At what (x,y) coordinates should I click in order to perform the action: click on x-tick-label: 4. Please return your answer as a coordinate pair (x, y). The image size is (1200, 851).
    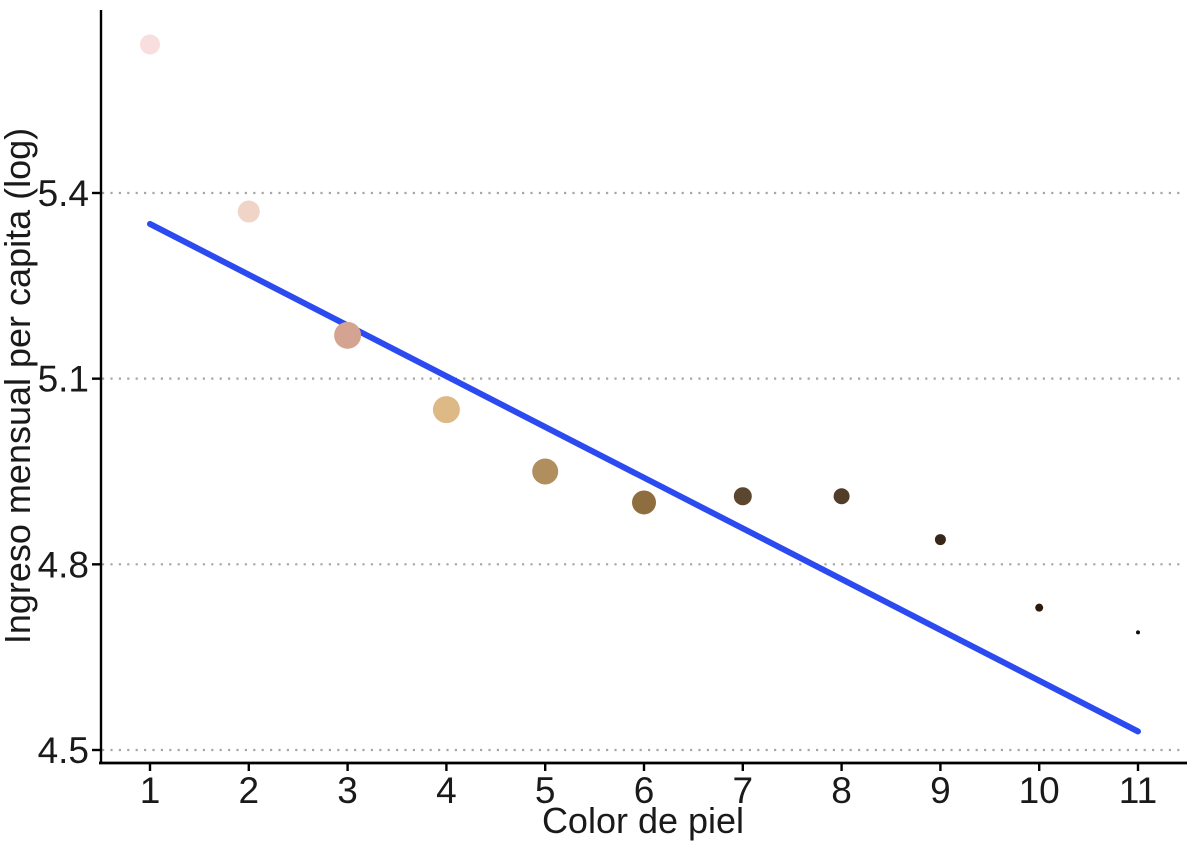
    Looking at the image, I should click on (446, 790).